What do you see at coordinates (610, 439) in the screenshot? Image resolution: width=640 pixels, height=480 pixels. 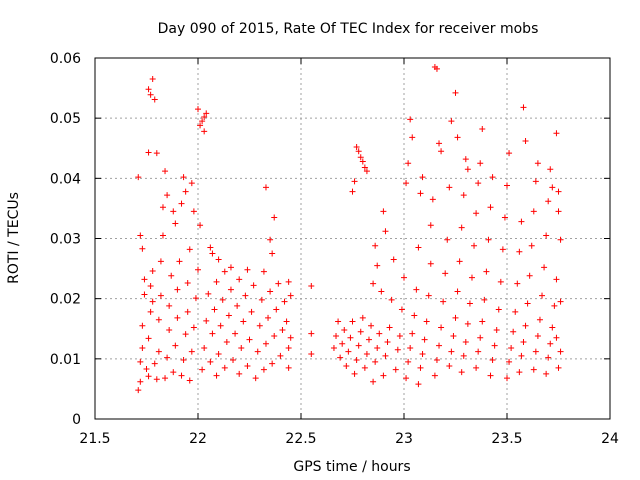 I see `x-tick-label: 24` at bounding box center [610, 439].